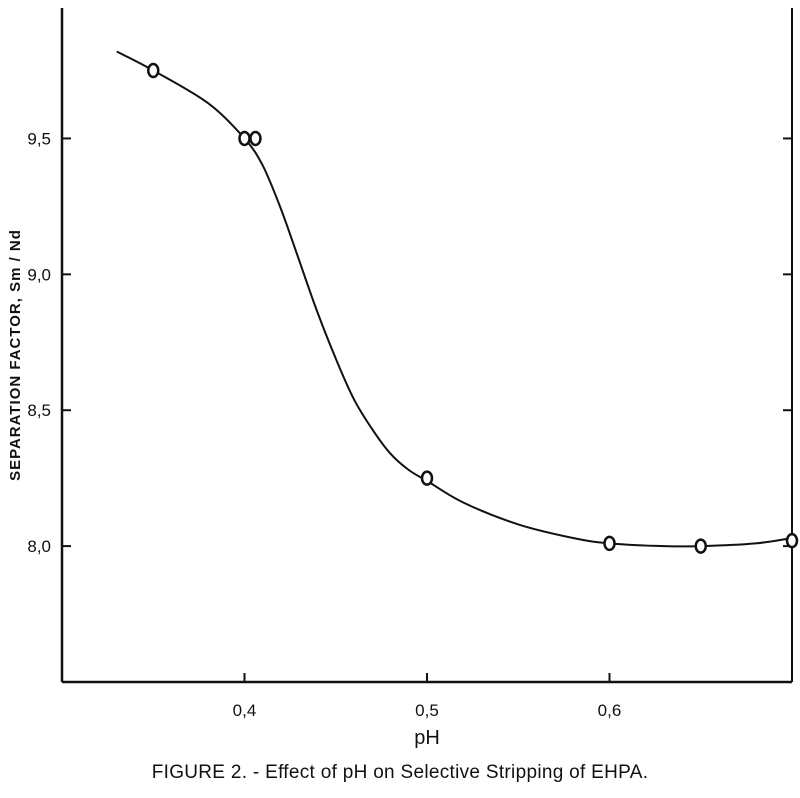 The height and width of the screenshot is (798, 800). What do you see at coordinates (610, 710) in the screenshot?
I see `x-tick-label: 0,6` at bounding box center [610, 710].